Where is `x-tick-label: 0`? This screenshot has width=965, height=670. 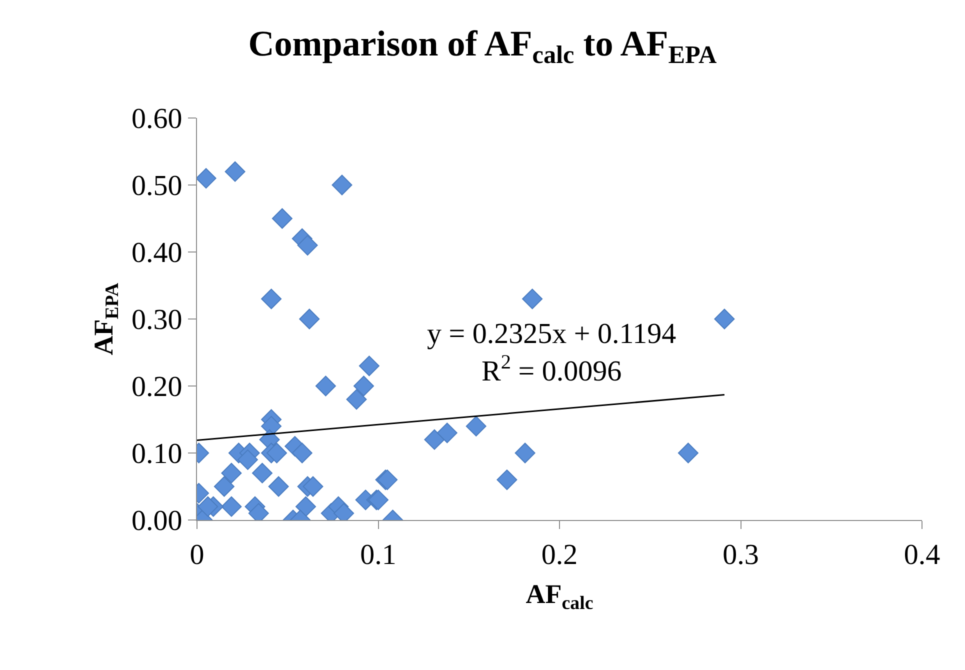
x-tick-label: 0 is located at coordinates (197, 554).